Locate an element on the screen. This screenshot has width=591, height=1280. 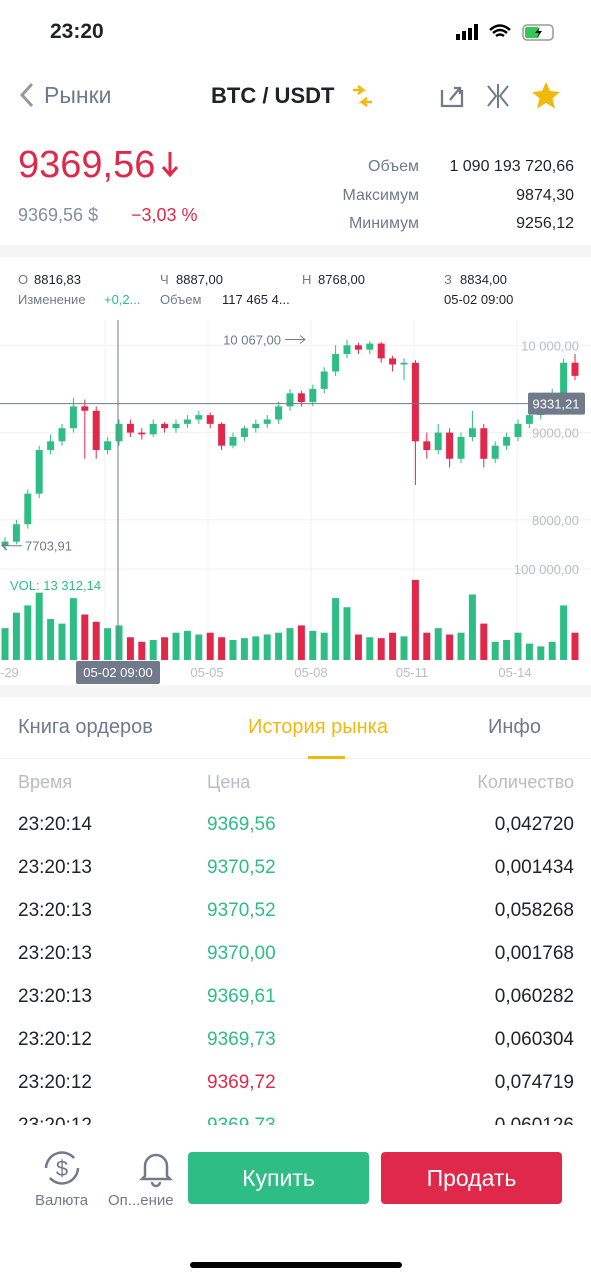
stat-label: Минимум is located at coordinates (383, 223).